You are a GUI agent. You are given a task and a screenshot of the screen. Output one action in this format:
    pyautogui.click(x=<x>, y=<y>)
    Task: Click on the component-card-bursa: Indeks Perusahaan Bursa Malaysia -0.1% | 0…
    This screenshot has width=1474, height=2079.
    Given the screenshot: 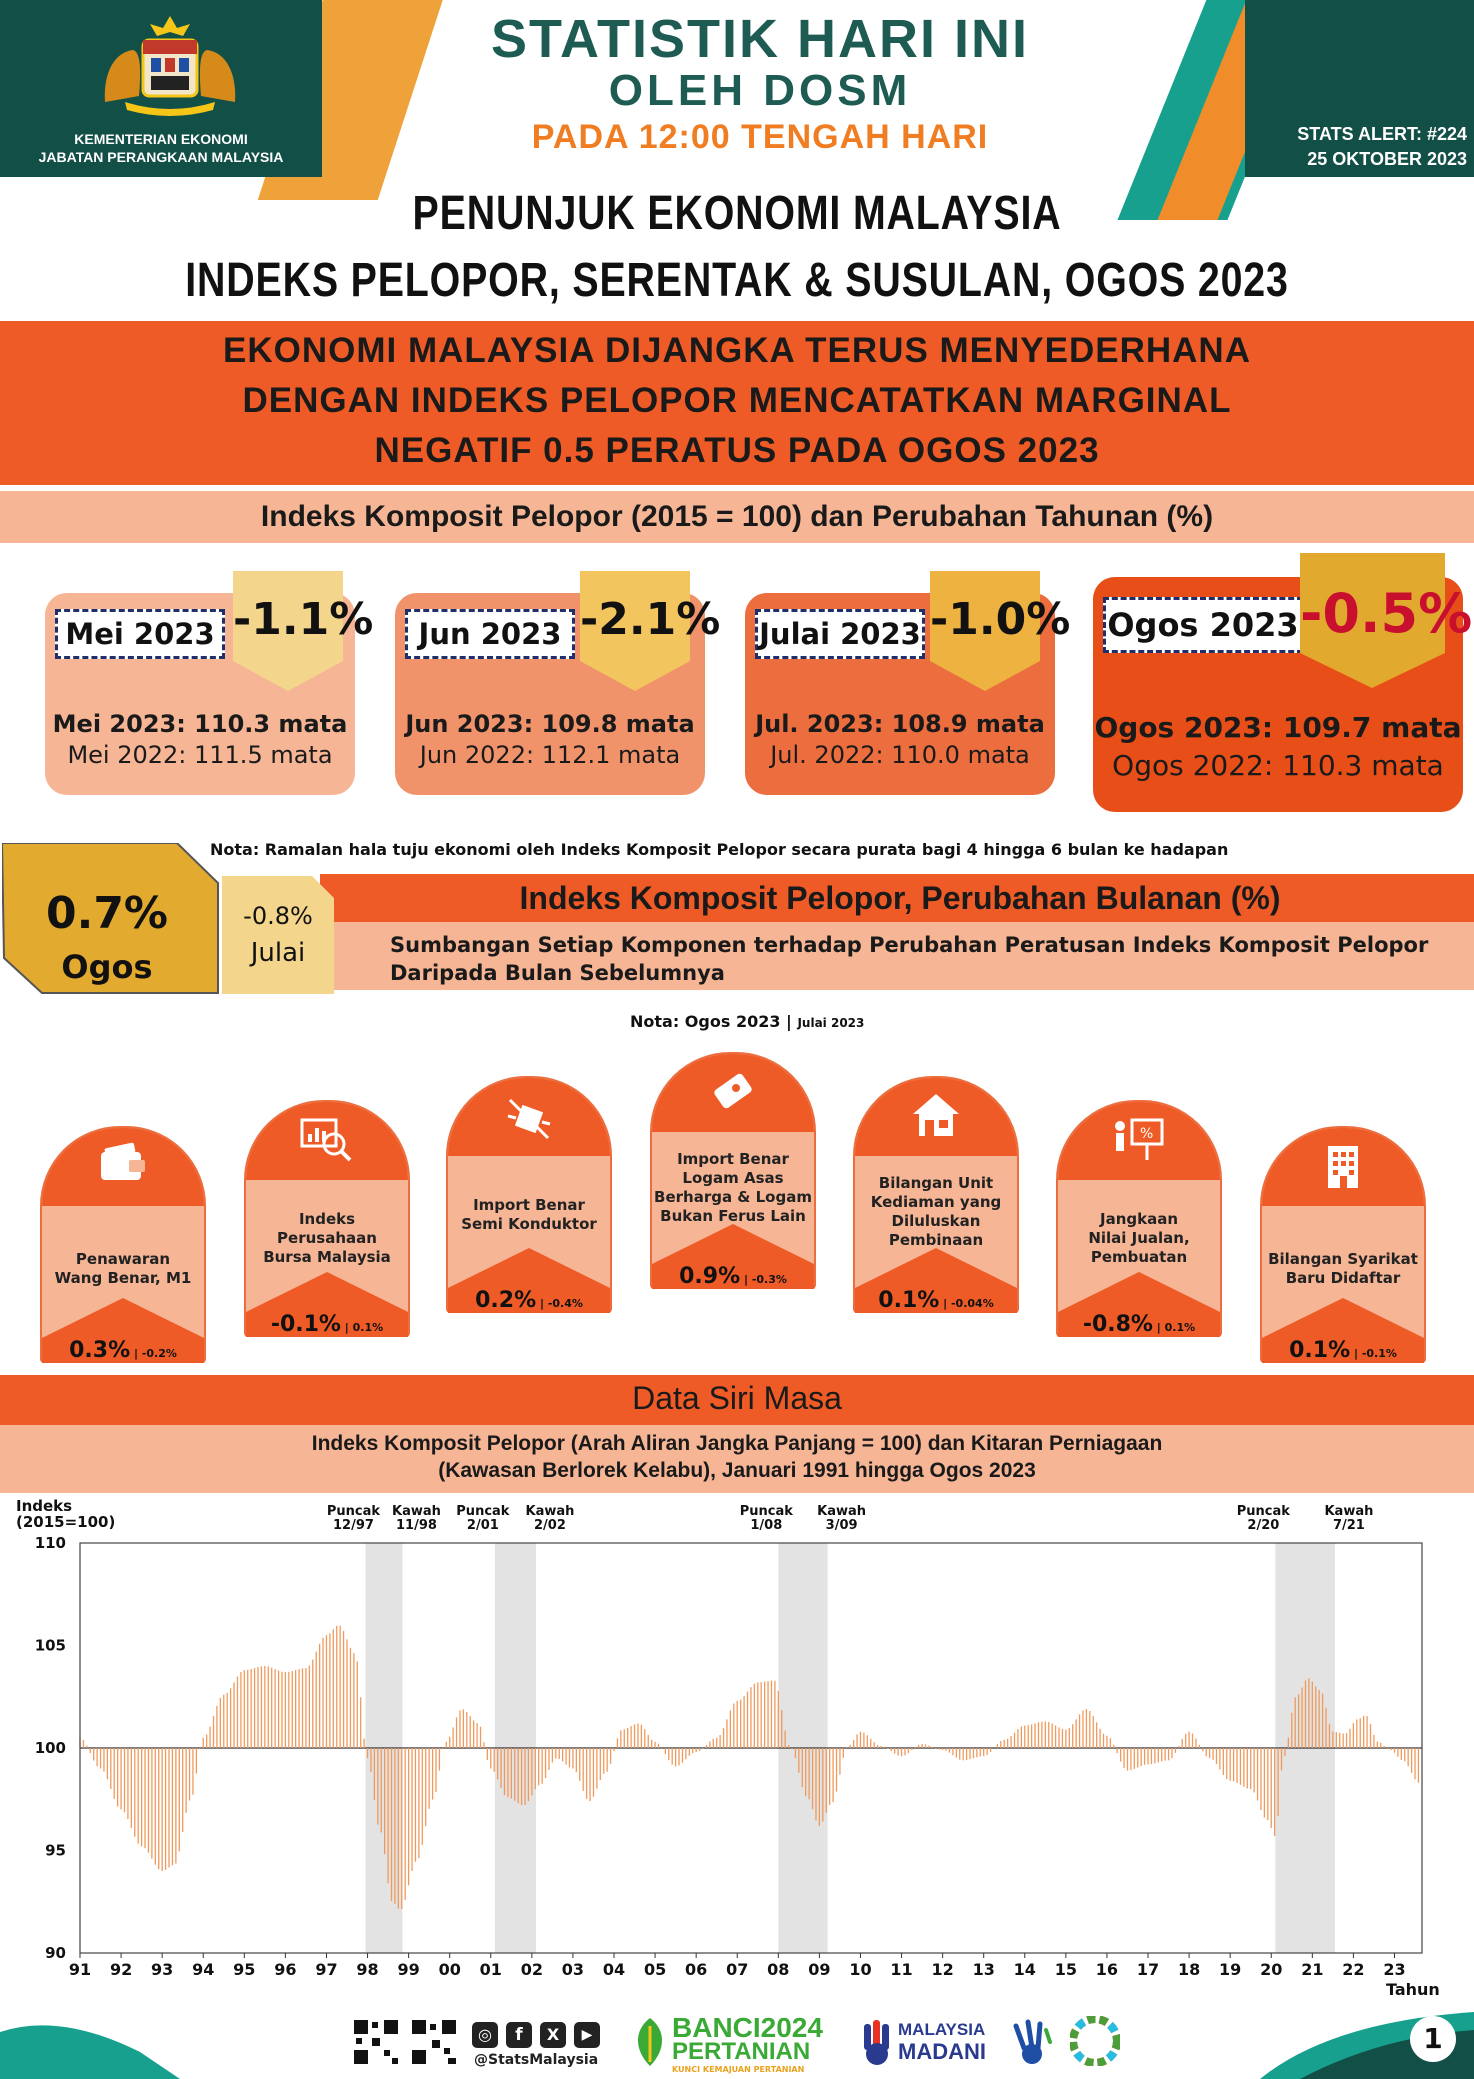 What is the action you would take?
    pyautogui.click(x=327, y=1218)
    